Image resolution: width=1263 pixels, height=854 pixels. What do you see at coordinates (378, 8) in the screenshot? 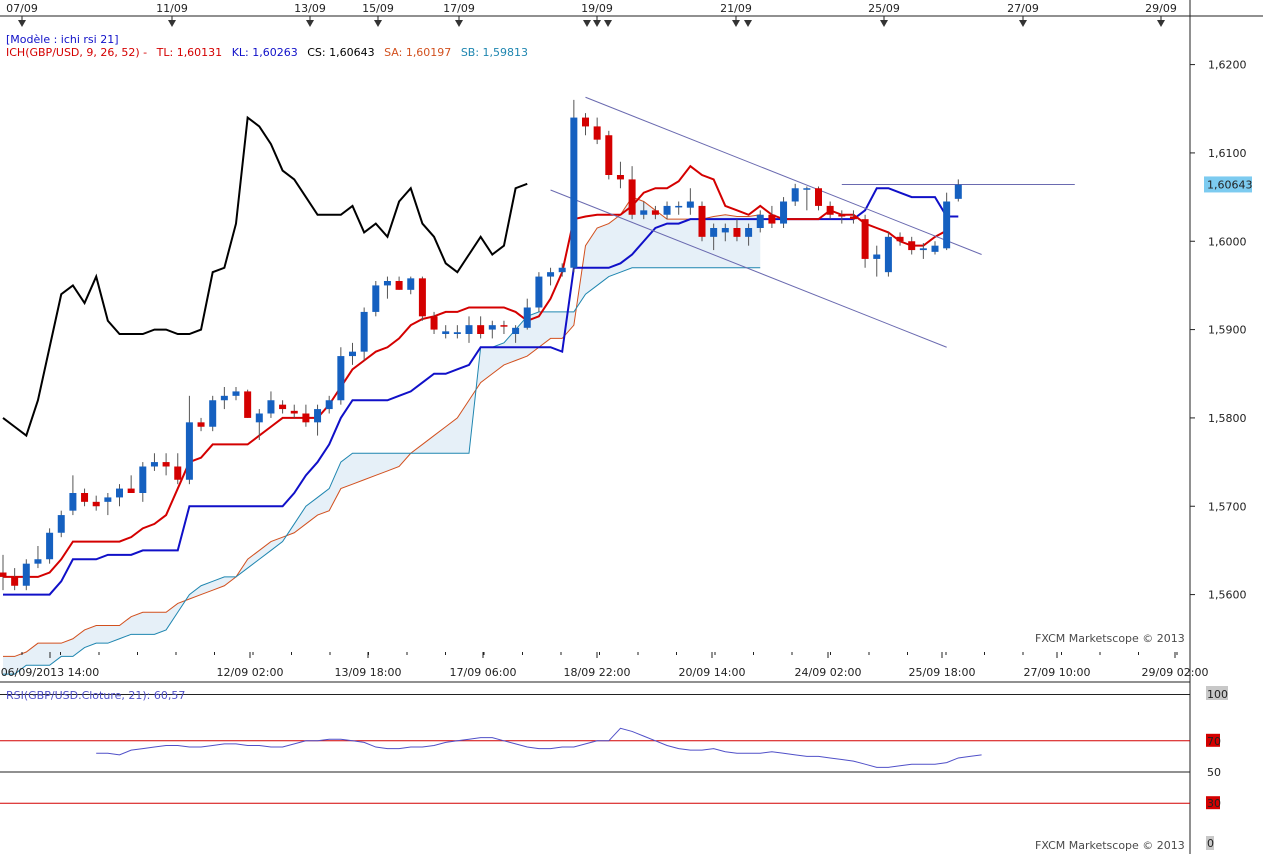
I see `top-date-label: 15/09` at bounding box center [378, 8].